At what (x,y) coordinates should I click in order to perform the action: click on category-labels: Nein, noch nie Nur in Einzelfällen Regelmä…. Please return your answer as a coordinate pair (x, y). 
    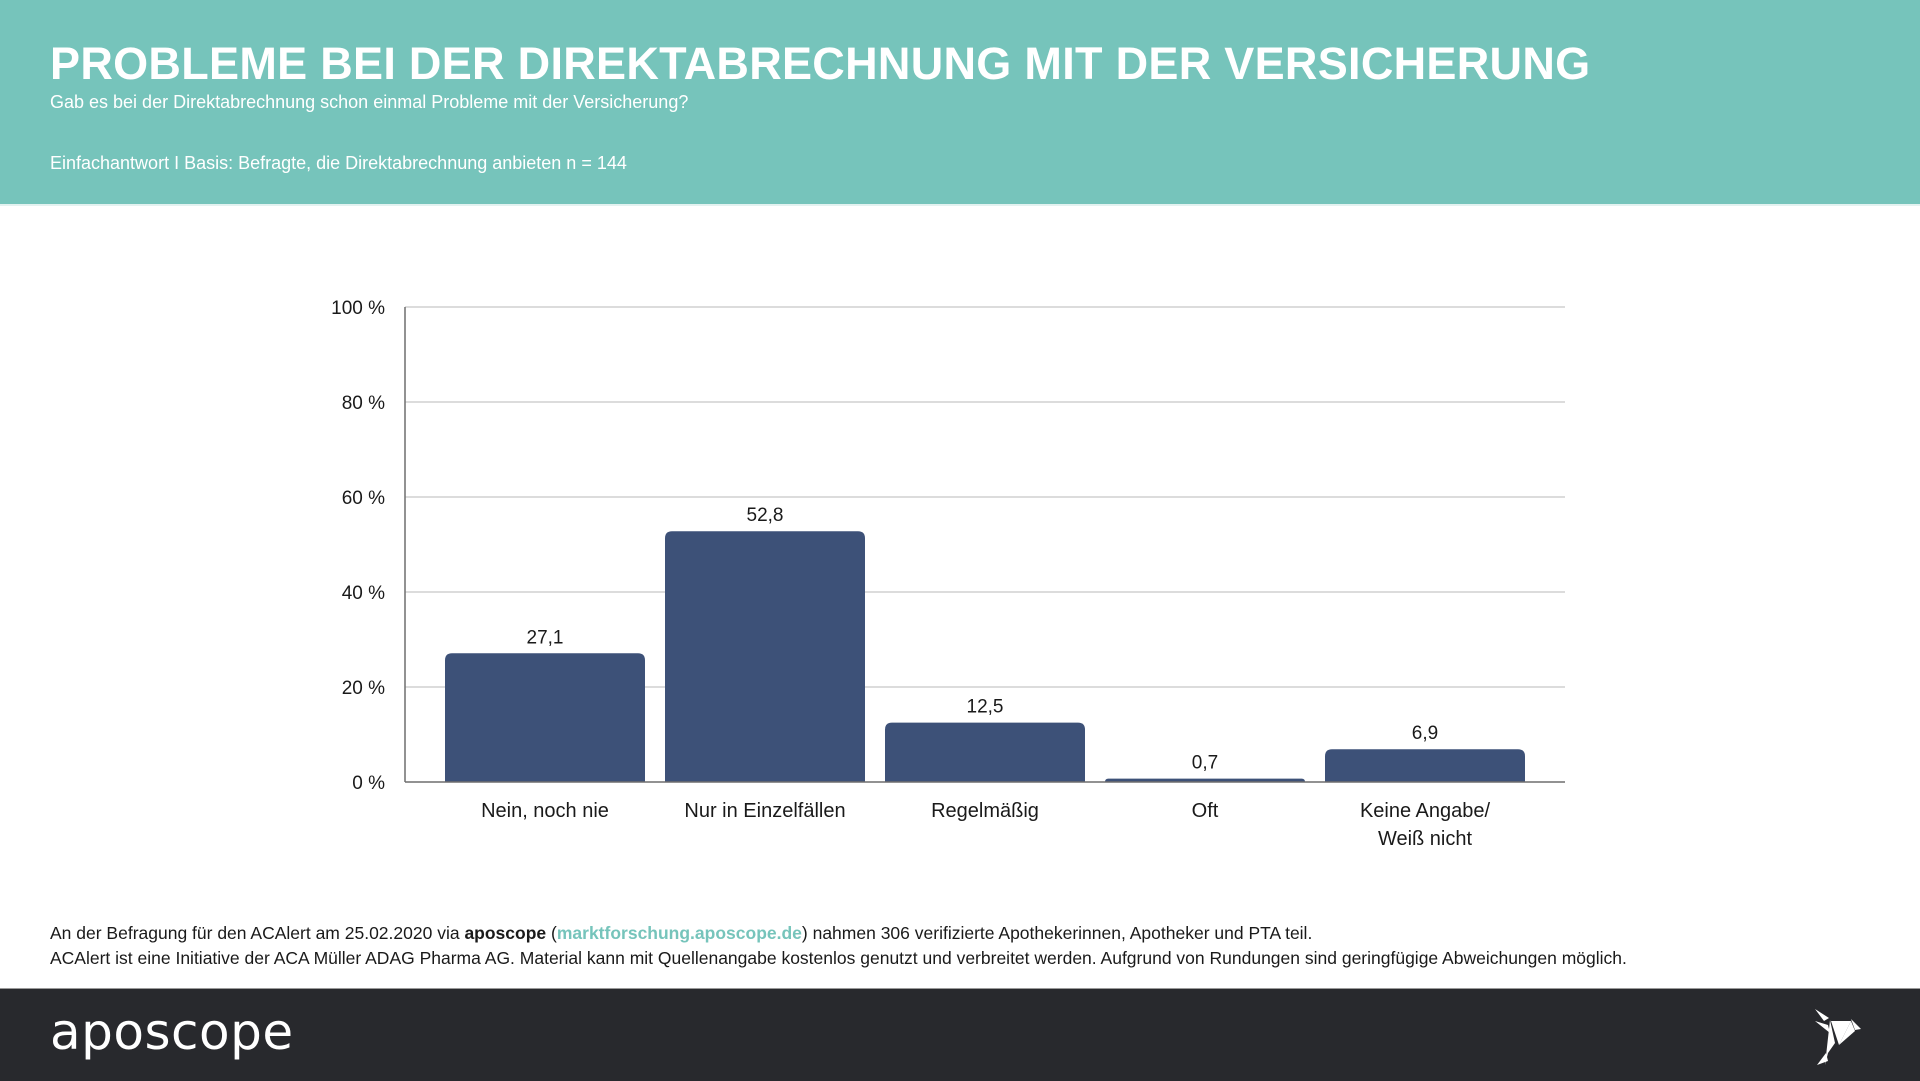
    Looking at the image, I should click on (985, 825).